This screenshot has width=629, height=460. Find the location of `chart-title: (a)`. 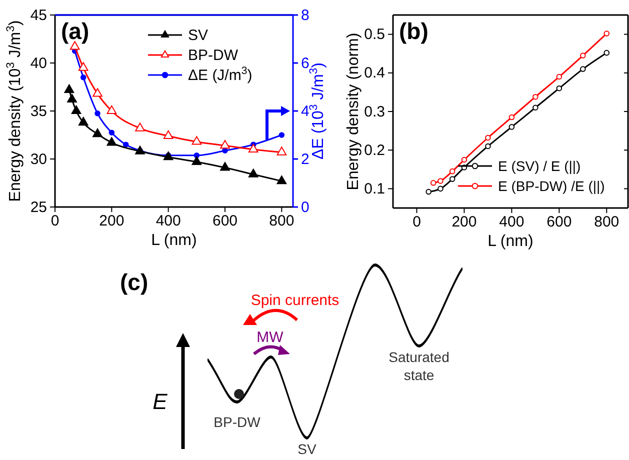

chart-title: (a) is located at coordinates (75, 31).